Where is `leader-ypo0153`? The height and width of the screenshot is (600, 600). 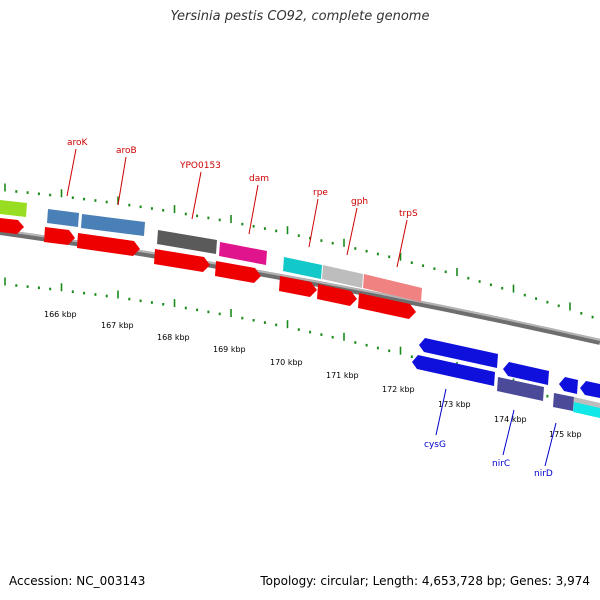
leader-ypo0153 is located at coordinates (196, 195).